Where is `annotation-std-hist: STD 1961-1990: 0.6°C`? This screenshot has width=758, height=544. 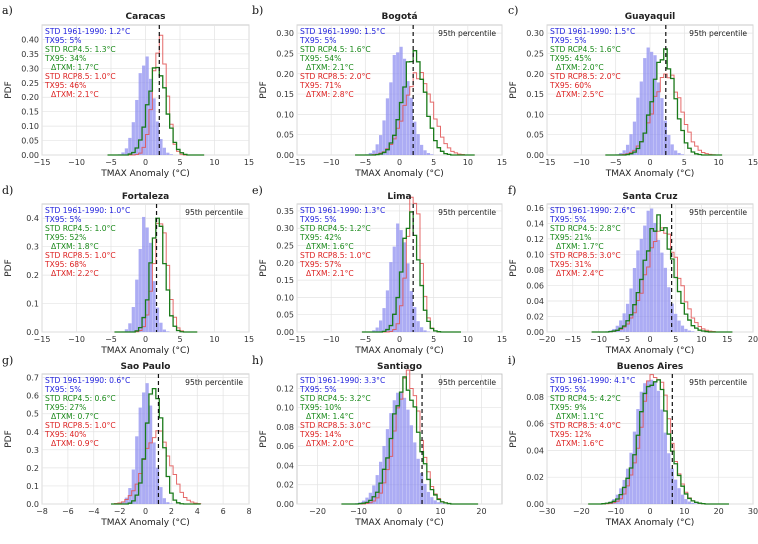
annotation-std-hist: STD 1961-1990: 0.6°C is located at coordinates (87, 380).